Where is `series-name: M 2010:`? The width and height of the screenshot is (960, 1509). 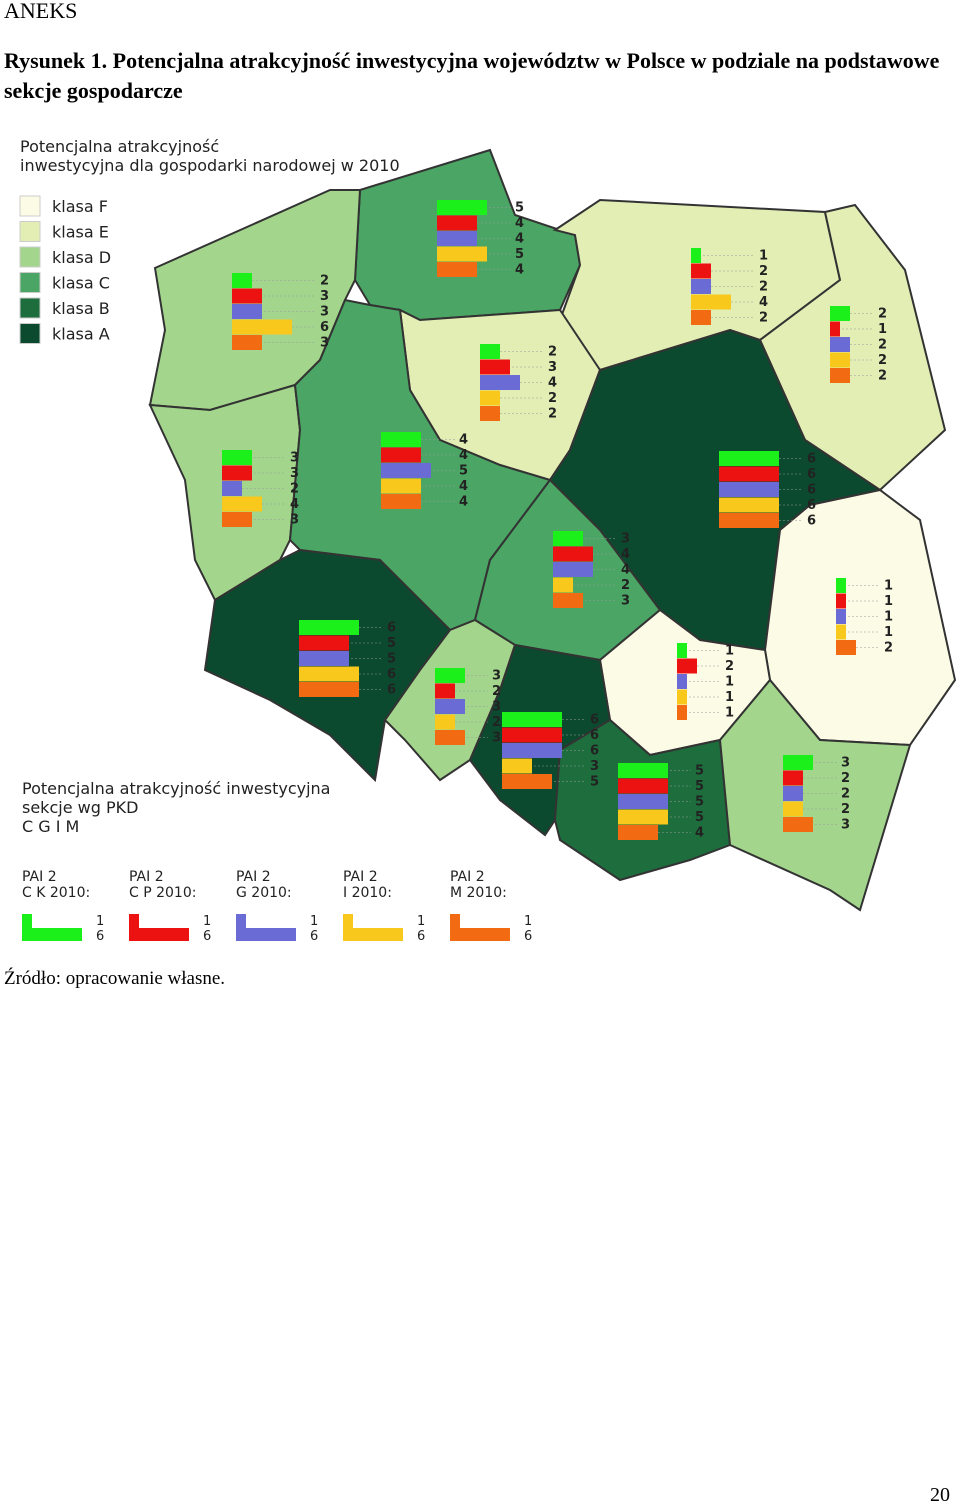
series-name: M 2010: is located at coordinates (478, 893).